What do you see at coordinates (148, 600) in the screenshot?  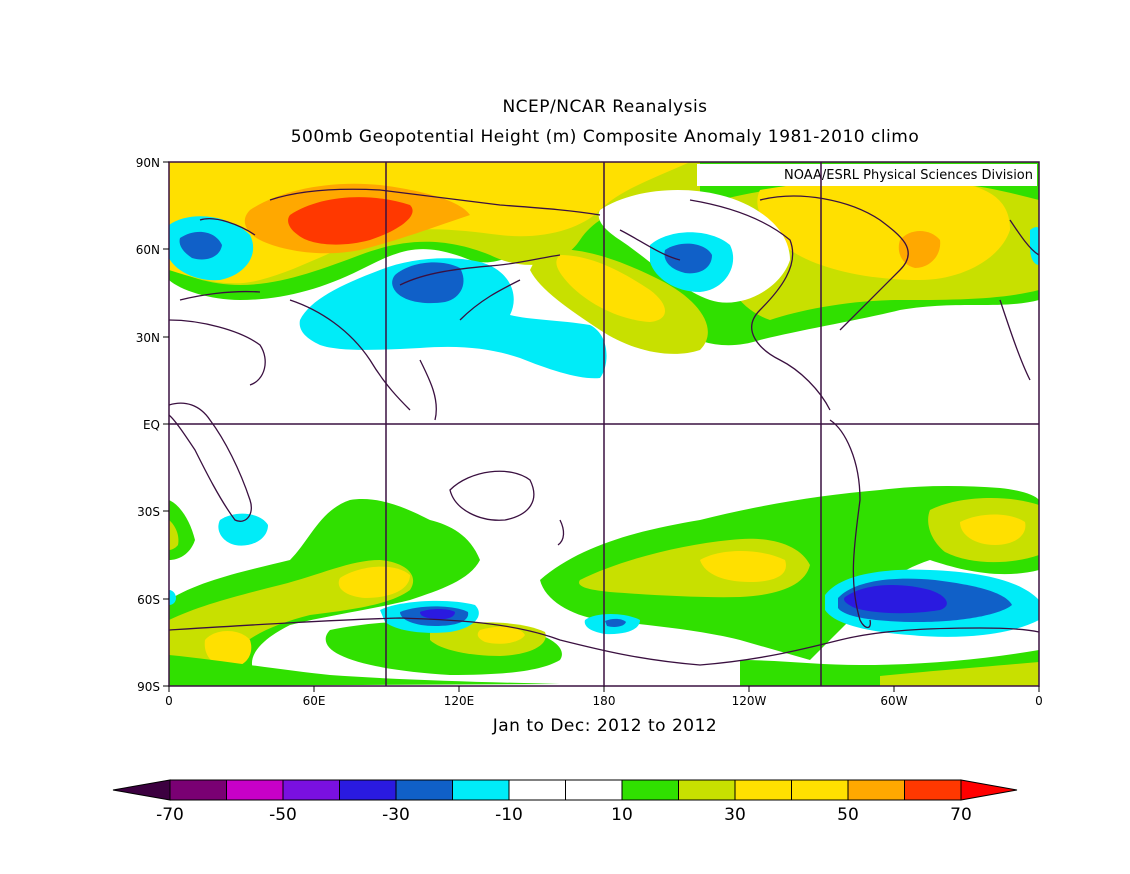 I see `lat-tick-label: 60S` at bounding box center [148, 600].